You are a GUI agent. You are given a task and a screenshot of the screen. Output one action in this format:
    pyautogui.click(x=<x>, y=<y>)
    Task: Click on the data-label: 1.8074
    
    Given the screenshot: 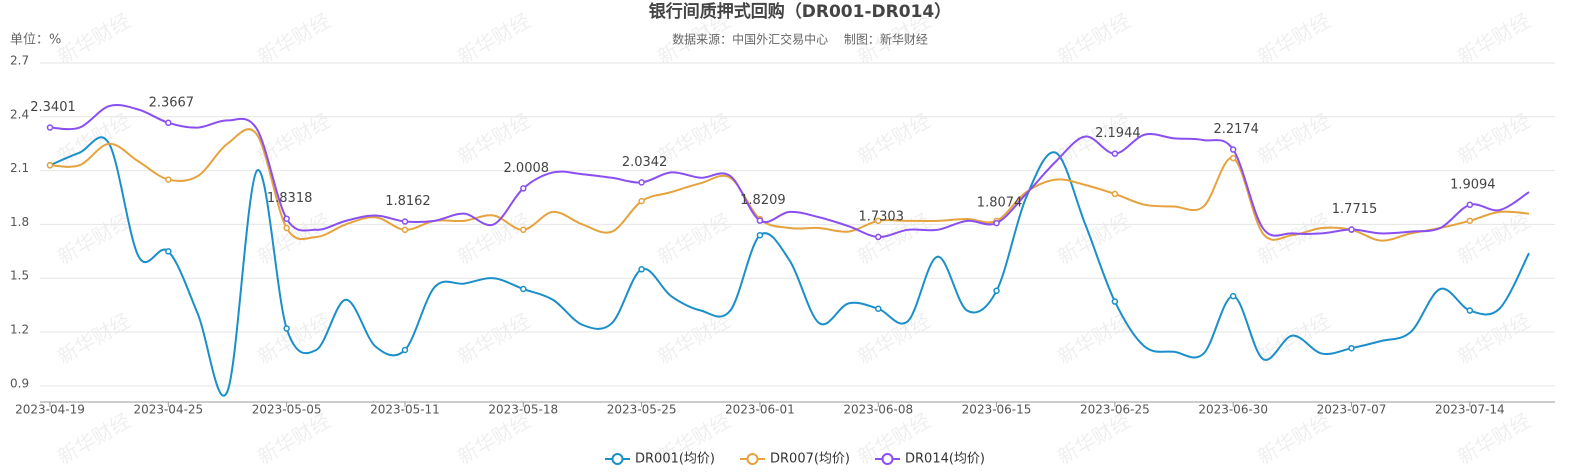 What is the action you would take?
    pyautogui.click(x=1000, y=203)
    